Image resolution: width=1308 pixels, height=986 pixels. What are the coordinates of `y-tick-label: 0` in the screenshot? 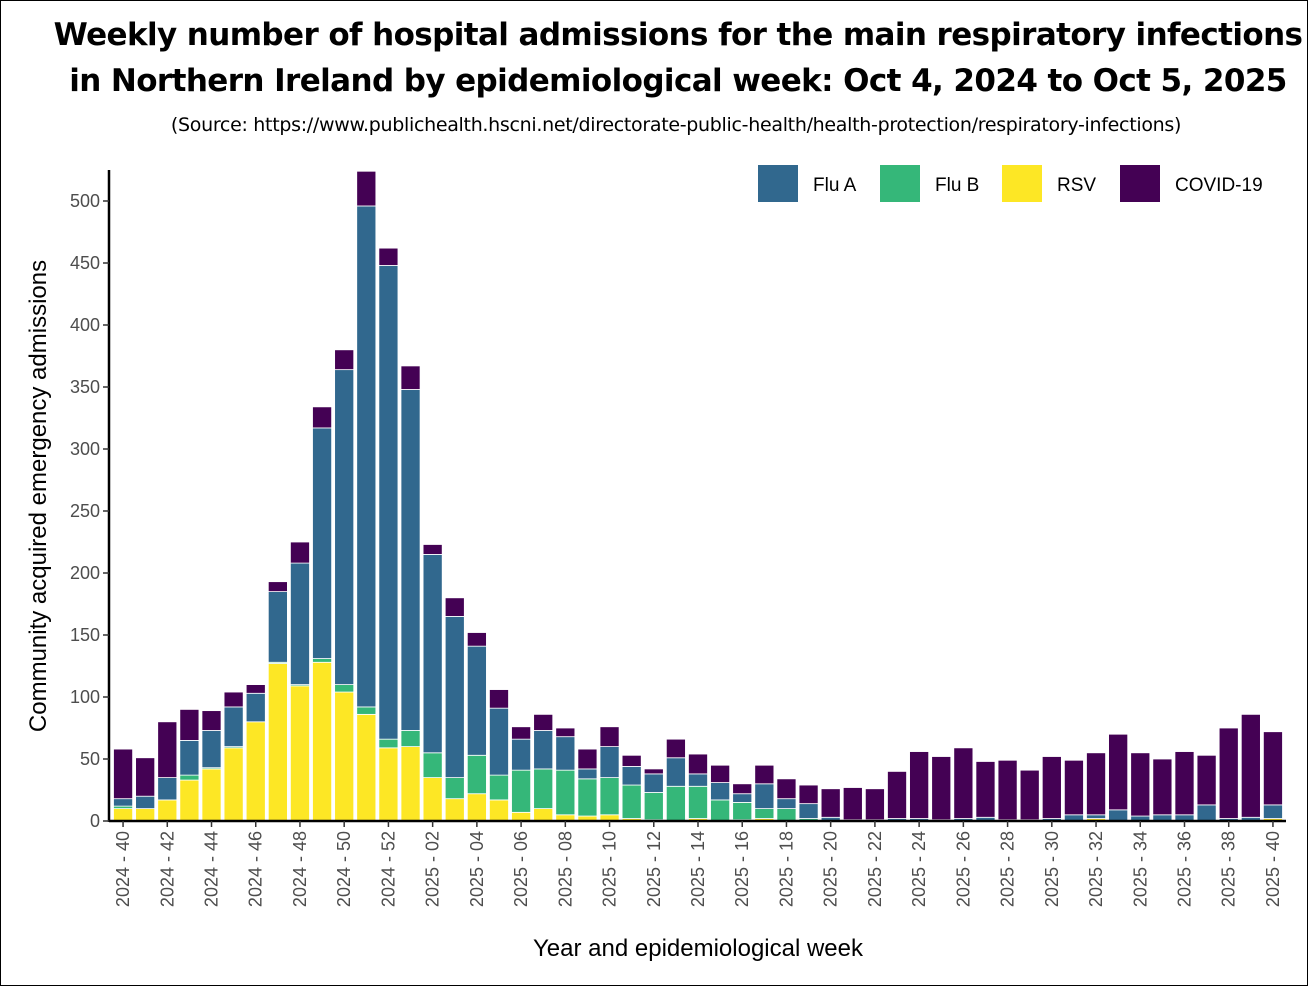 It's located at (95, 821).